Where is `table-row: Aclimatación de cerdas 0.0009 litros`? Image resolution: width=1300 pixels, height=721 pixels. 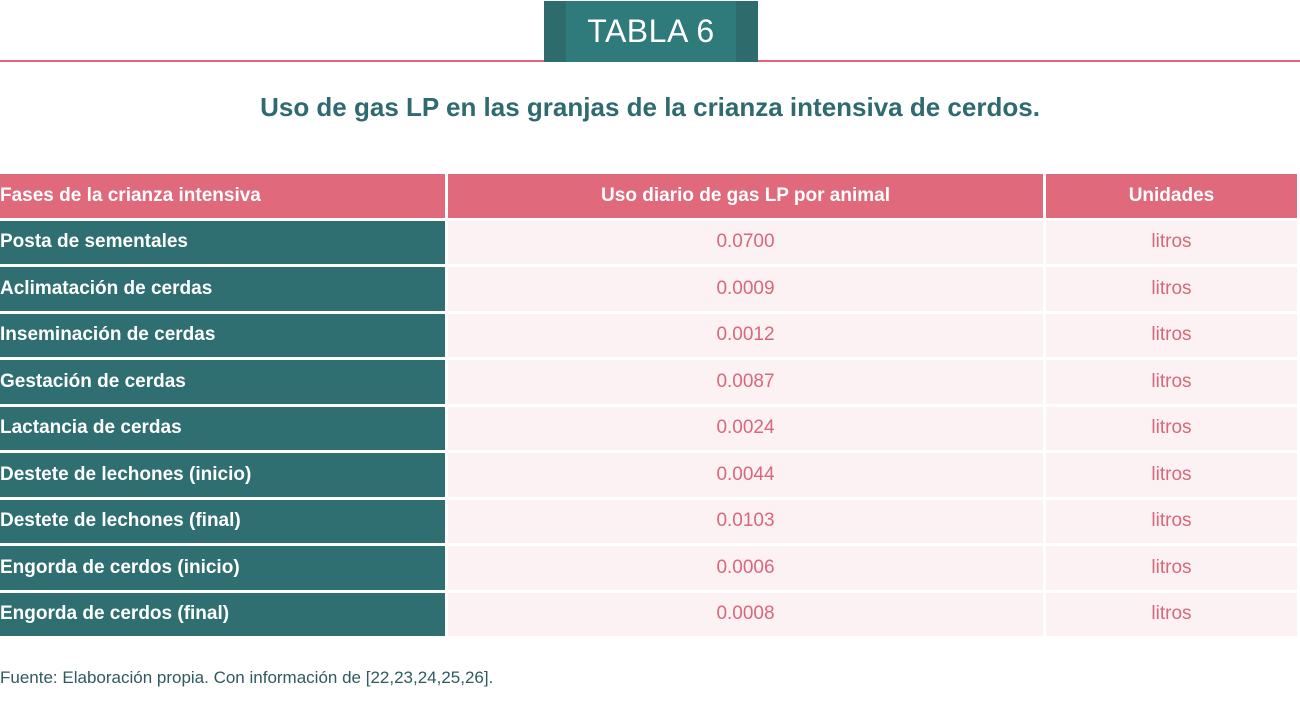
table-row: Aclimatación de cerdas 0.0009 litros is located at coordinates (648, 289).